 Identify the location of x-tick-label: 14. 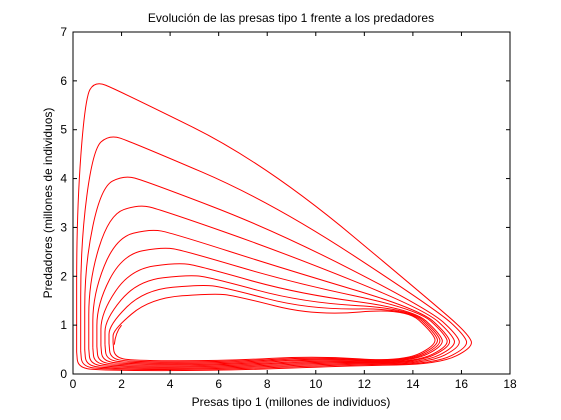
(413, 384).